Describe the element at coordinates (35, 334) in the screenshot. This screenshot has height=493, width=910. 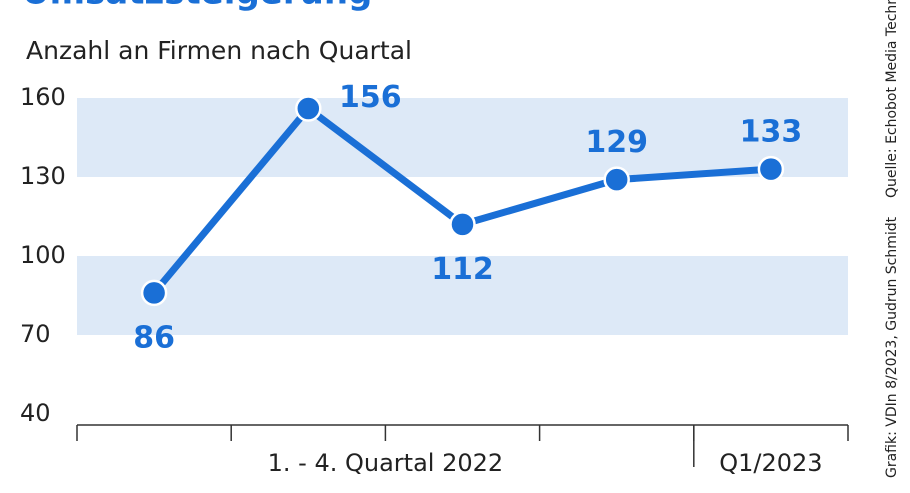
I see `y-tick-label: 70` at that location.